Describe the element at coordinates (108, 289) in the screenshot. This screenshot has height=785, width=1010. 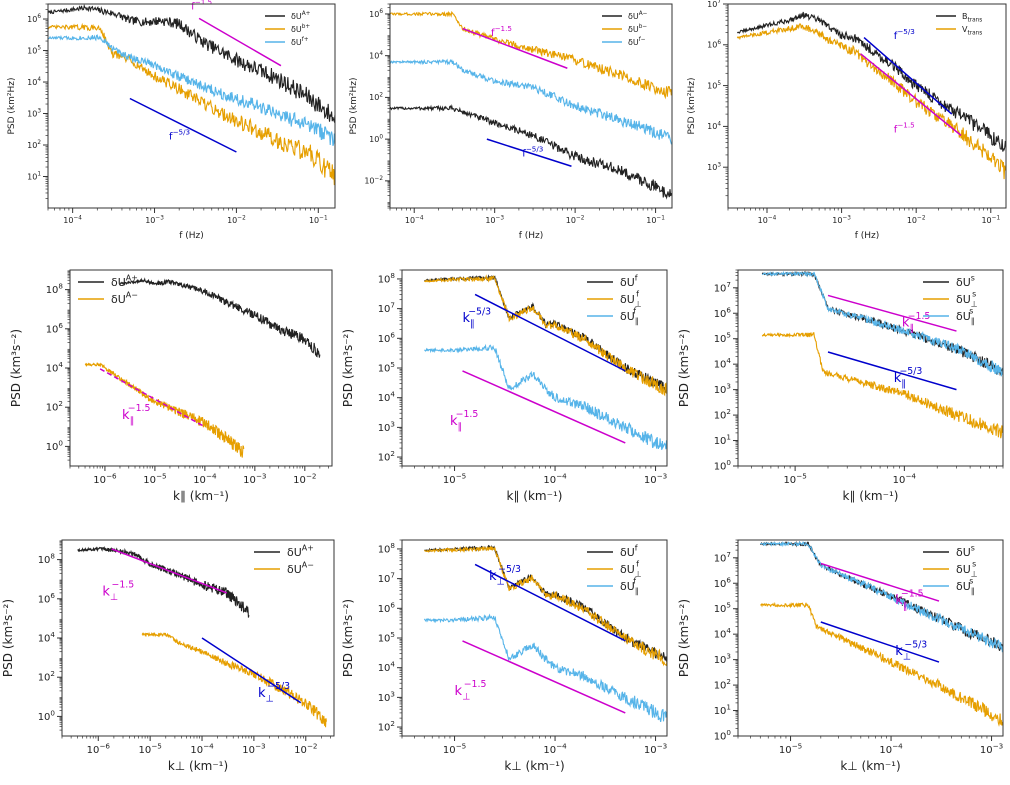
I see `legend: δUA+δUA−` at that location.